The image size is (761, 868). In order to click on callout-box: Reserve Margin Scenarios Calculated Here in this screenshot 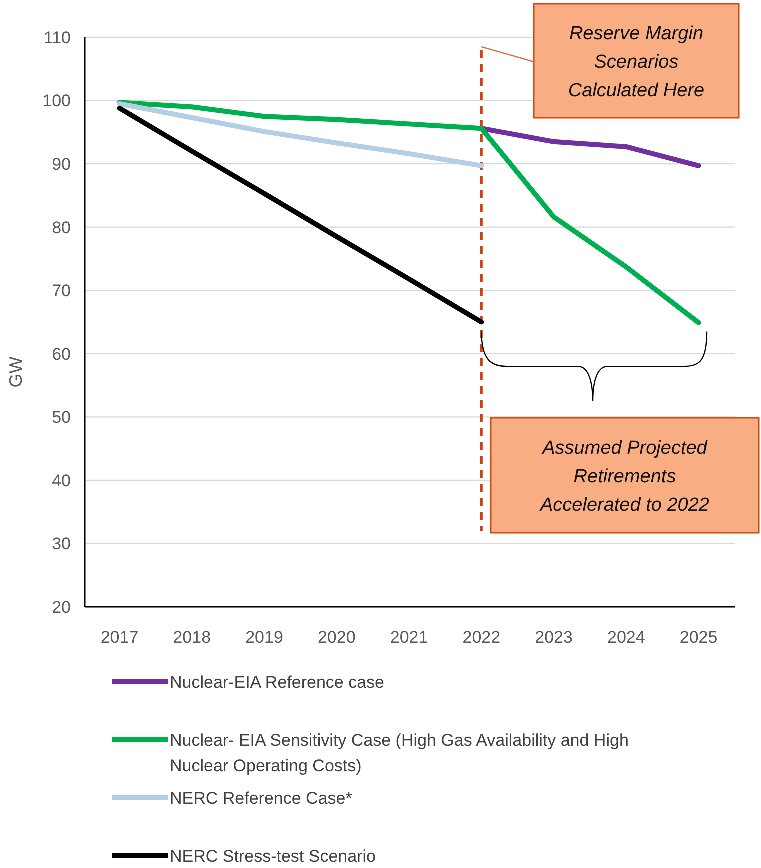, I will do `click(636, 61)`.